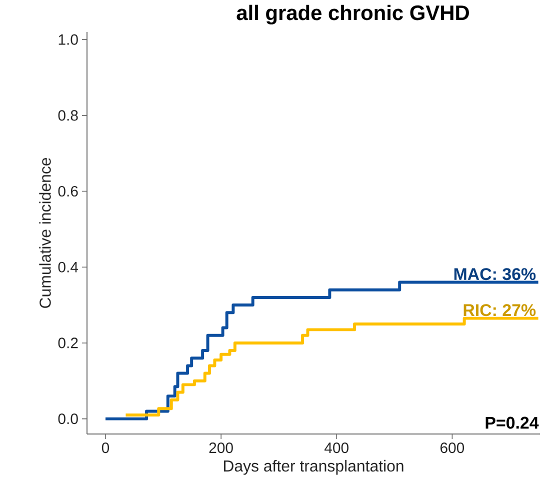  I want to click on y-tick-label: 0.8, so click(68, 115).